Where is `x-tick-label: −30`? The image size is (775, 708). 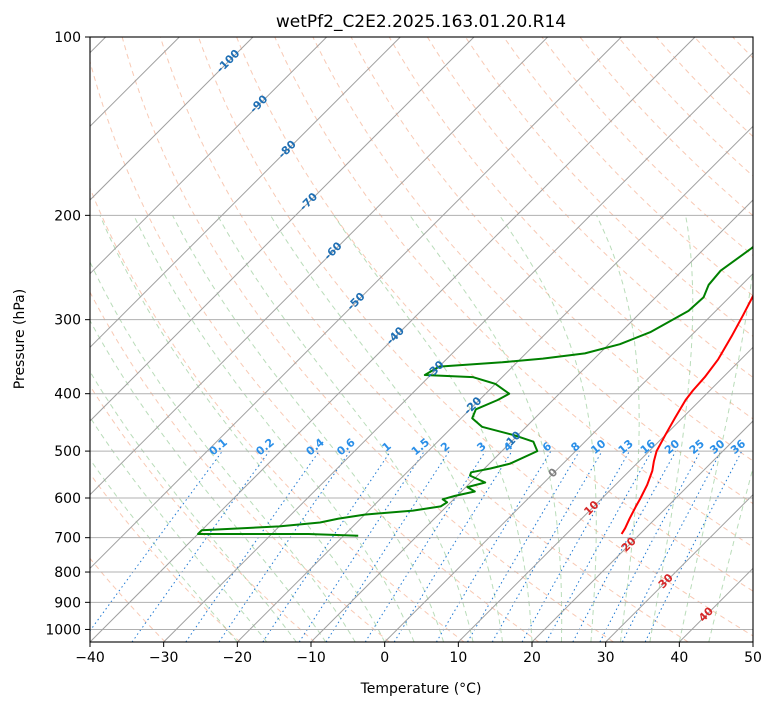
x-tick-label: −30 is located at coordinates (164, 658).